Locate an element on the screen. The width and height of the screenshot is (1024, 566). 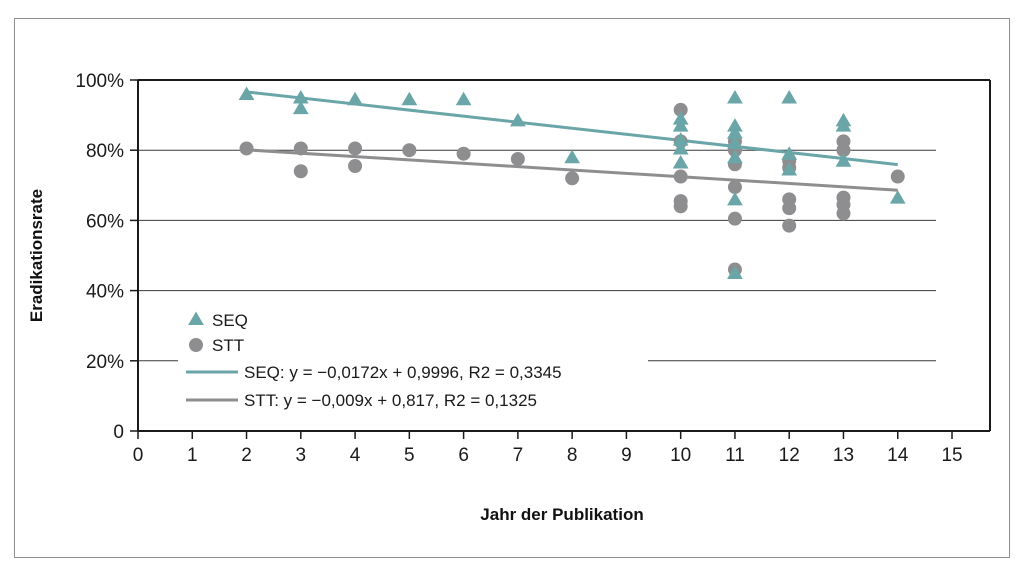
stt-trendline is located at coordinates (572, 170).